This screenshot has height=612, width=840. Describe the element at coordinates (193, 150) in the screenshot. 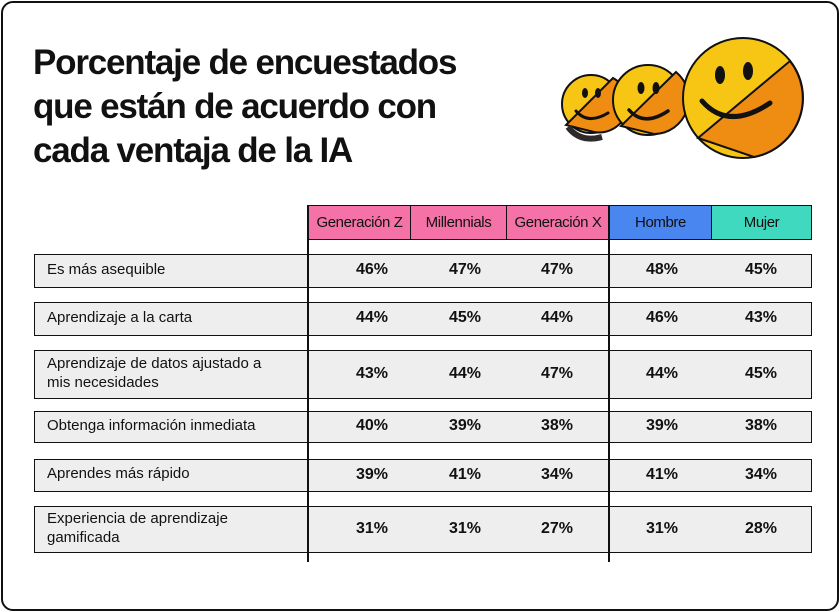

I see `title-line: cada ventaja de la IA` at that location.